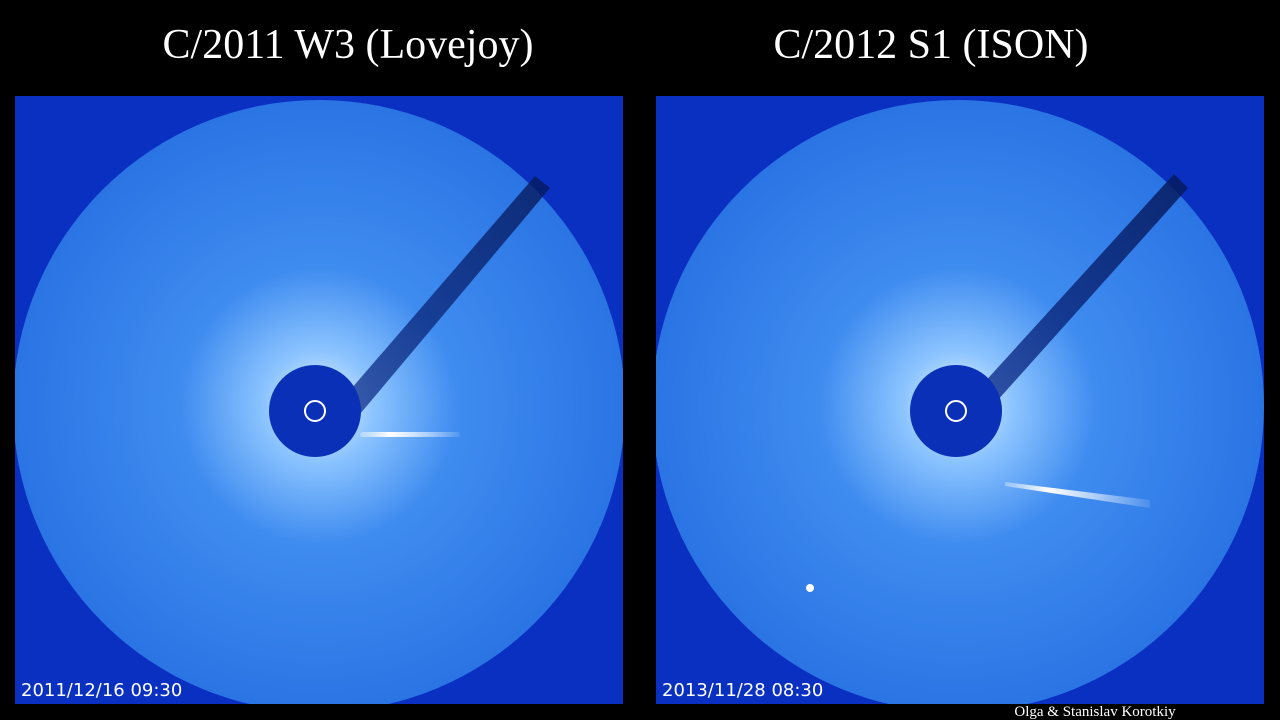 The image size is (1280, 720). What do you see at coordinates (348, 45) in the screenshot?
I see `panel-title: C/2011 W3 (Lovejoy)` at bounding box center [348, 45].